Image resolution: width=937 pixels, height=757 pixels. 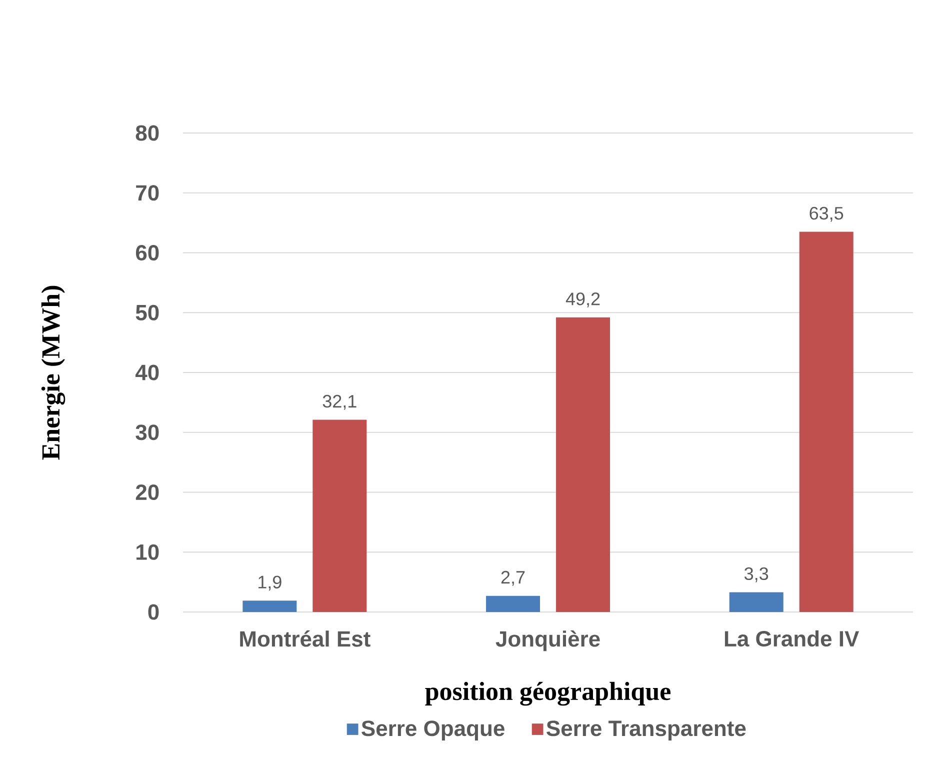 I want to click on y-tick-label: 0, so click(x=153, y=612).